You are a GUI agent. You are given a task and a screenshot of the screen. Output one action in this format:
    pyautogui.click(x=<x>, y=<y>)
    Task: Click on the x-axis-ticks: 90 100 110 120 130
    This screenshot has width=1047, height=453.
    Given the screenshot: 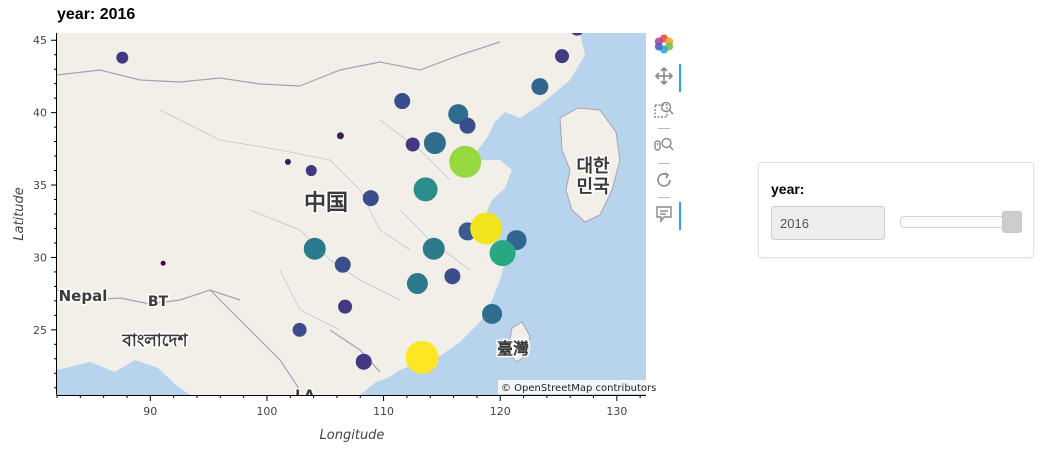 What is the action you would take?
    pyautogui.click(x=348, y=406)
    